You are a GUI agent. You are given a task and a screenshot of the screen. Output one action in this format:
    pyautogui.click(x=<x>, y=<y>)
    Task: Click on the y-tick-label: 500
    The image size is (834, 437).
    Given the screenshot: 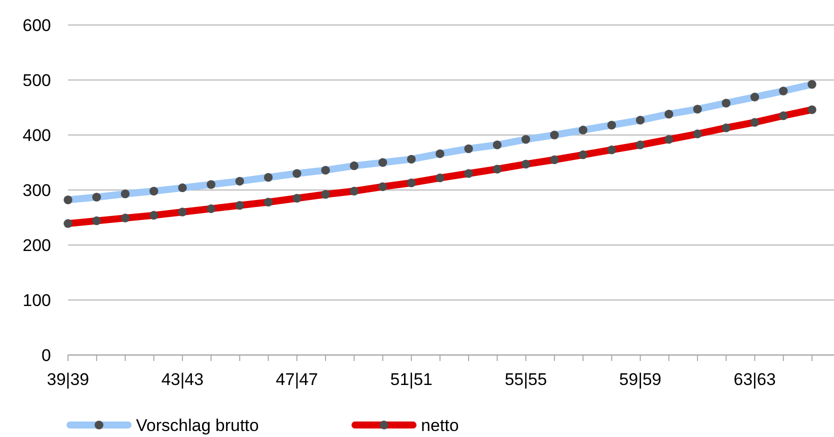 What is the action you would take?
    pyautogui.click(x=36, y=80)
    